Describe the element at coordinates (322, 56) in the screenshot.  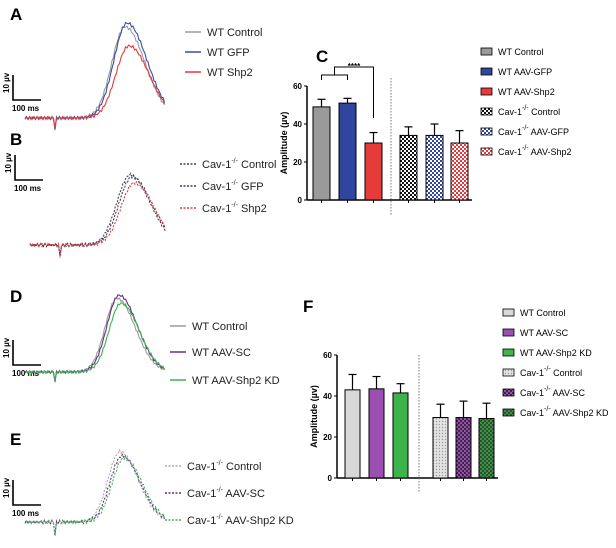
I see `panel-label: C` at that location.